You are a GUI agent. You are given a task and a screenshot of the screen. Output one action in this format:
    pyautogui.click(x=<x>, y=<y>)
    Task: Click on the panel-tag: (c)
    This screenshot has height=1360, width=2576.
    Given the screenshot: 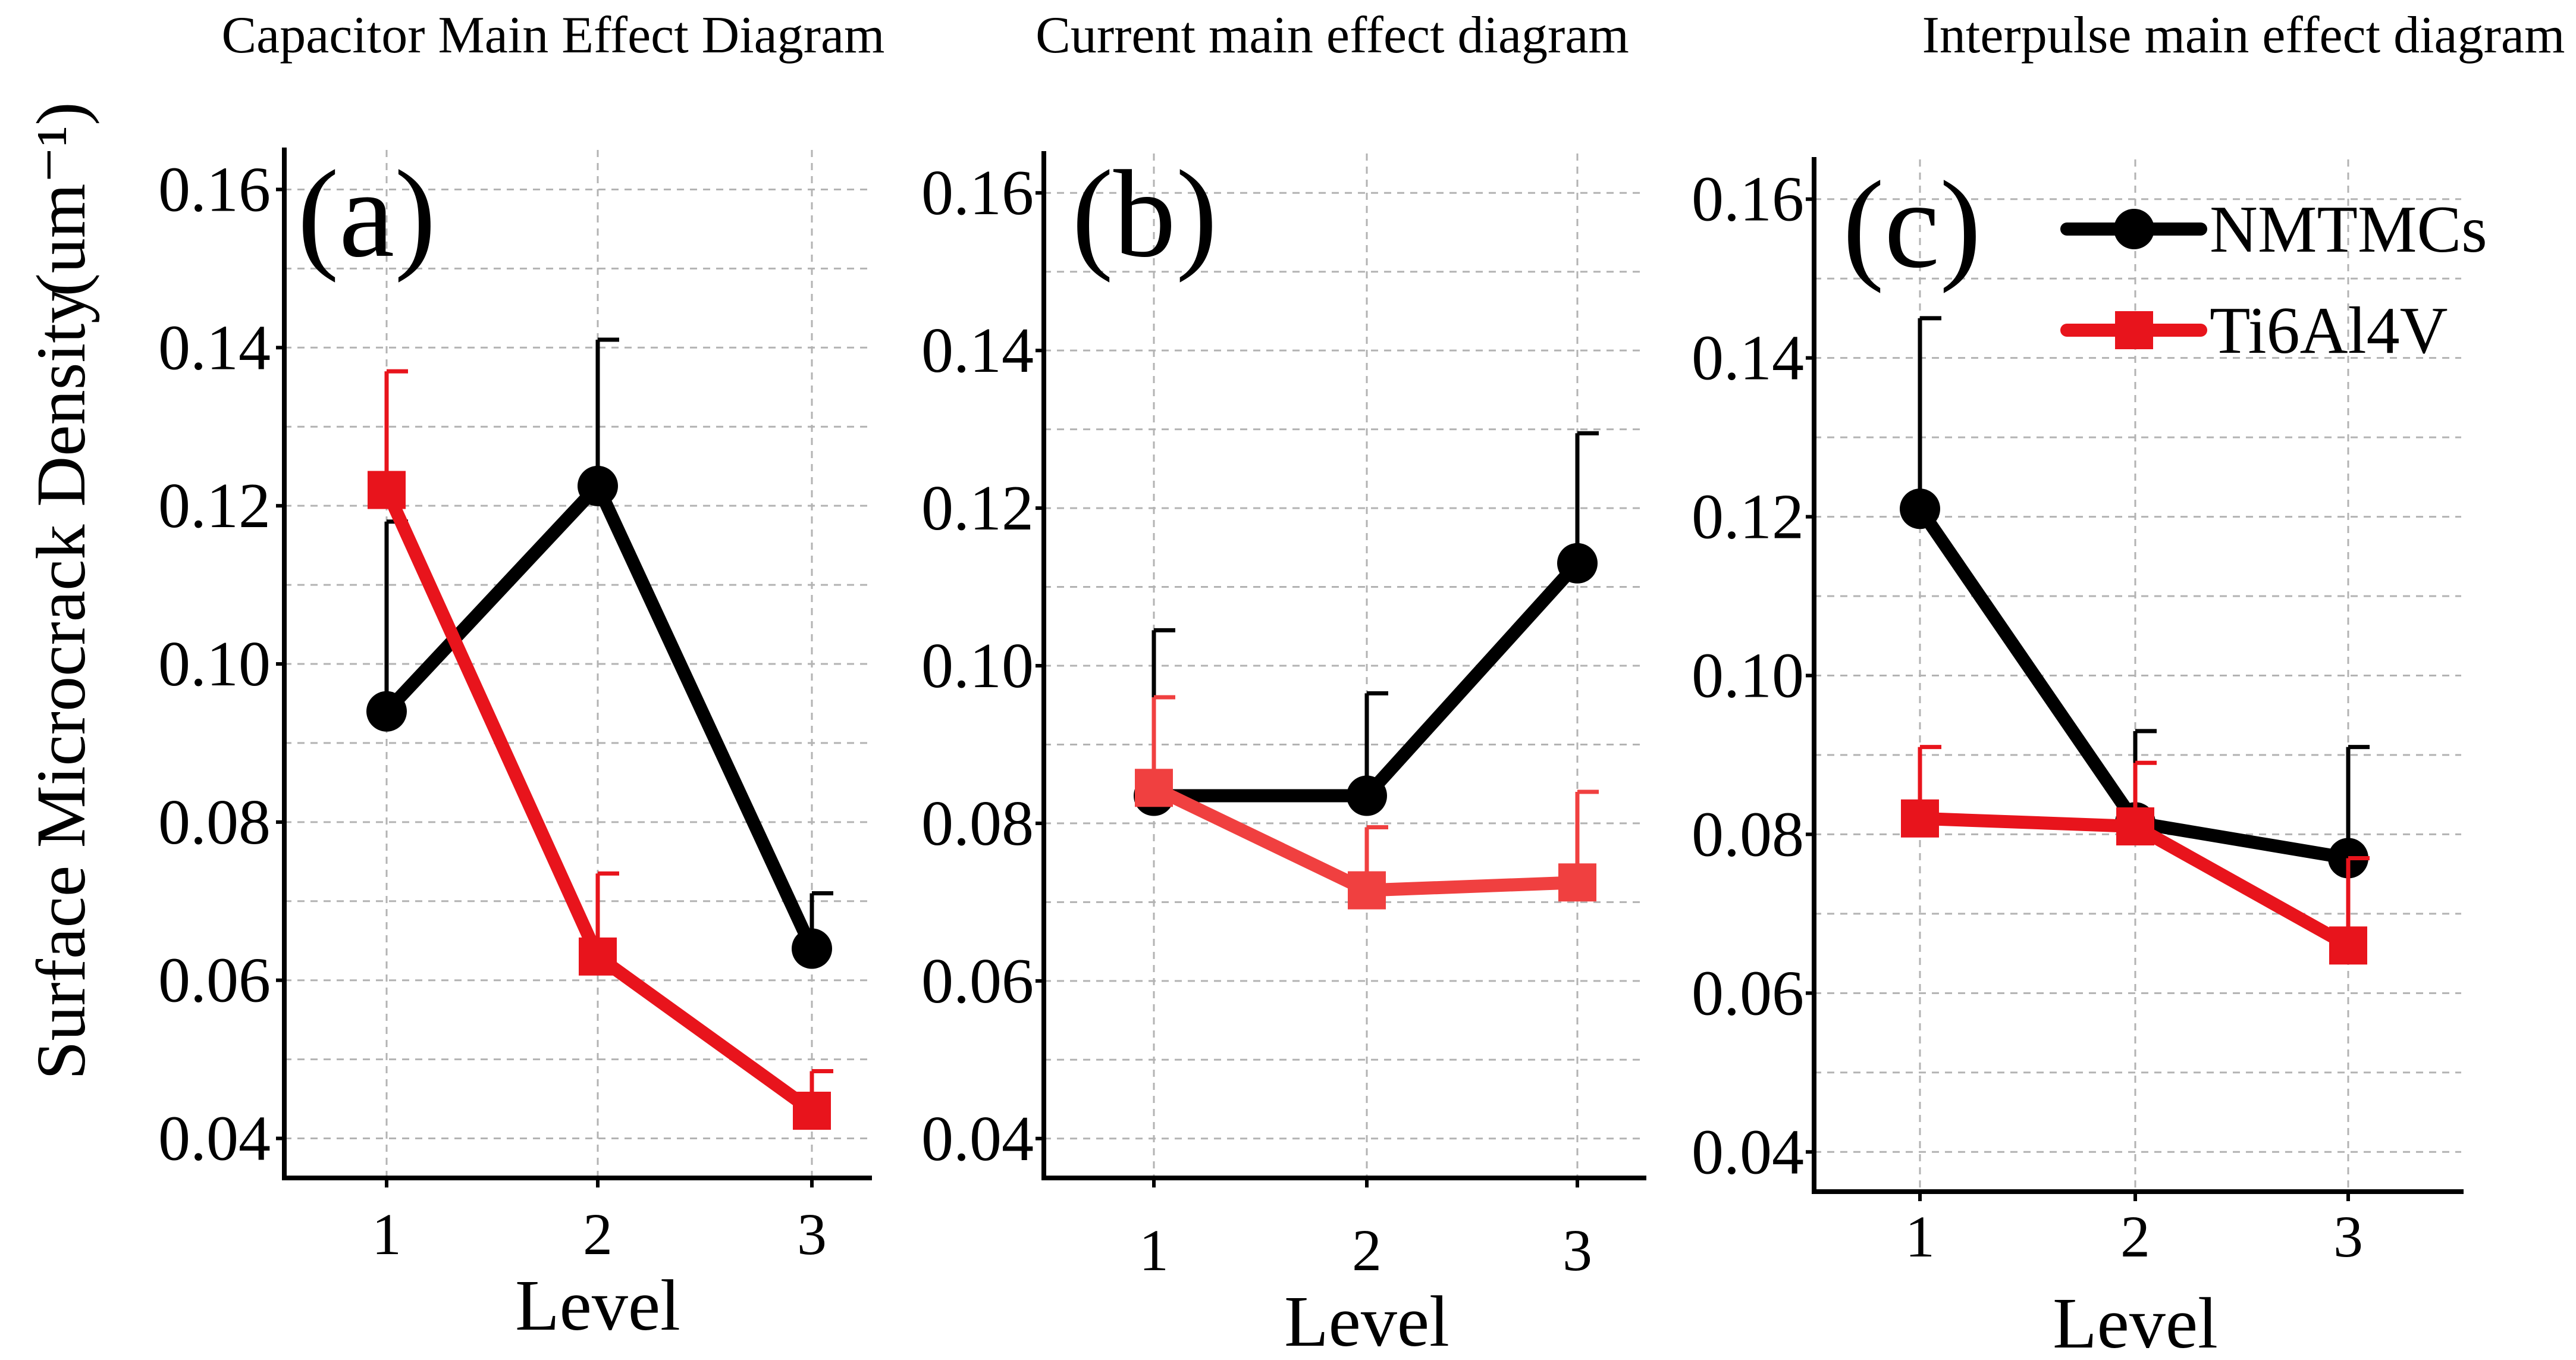 What is the action you would take?
    pyautogui.click(x=1912, y=225)
    